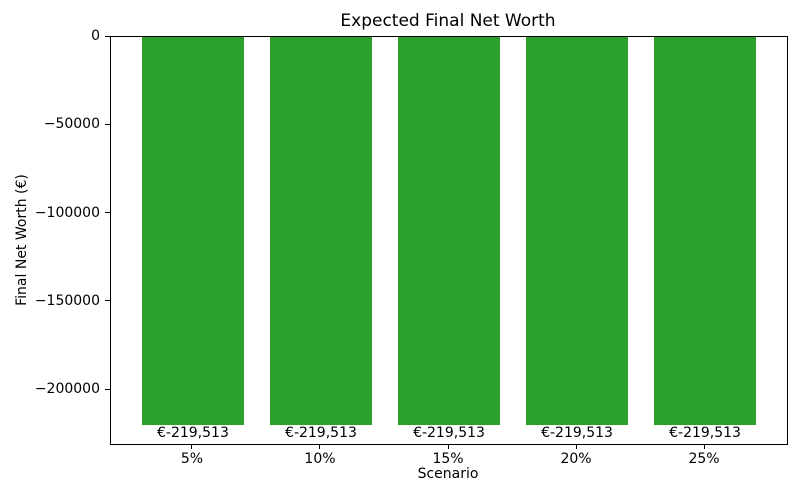 The image size is (800, 500). Describe the element at coordinates (448, 474) in the screenshot. I see `x-axis-label: Scenario` at that location.